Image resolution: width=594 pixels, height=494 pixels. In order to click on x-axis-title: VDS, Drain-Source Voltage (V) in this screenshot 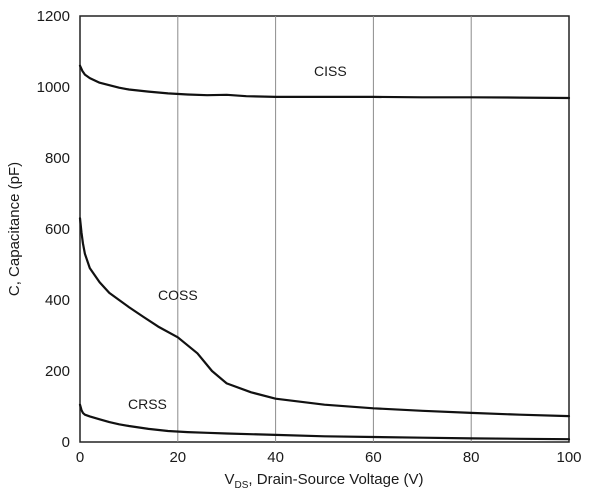, I will do `click(324, 481)`.